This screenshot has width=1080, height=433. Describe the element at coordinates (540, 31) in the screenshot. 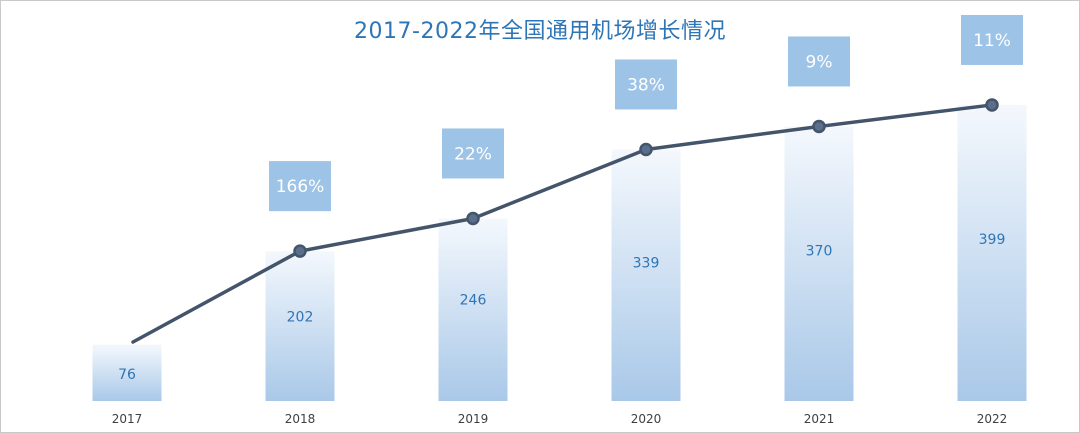

I see `chart-title: 2017-2022年全国通用机场增长情况` at that location.